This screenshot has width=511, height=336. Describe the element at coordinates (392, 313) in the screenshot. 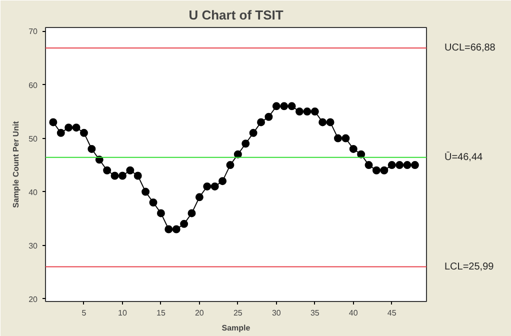

I see `x-tick-label: 45` at that location.